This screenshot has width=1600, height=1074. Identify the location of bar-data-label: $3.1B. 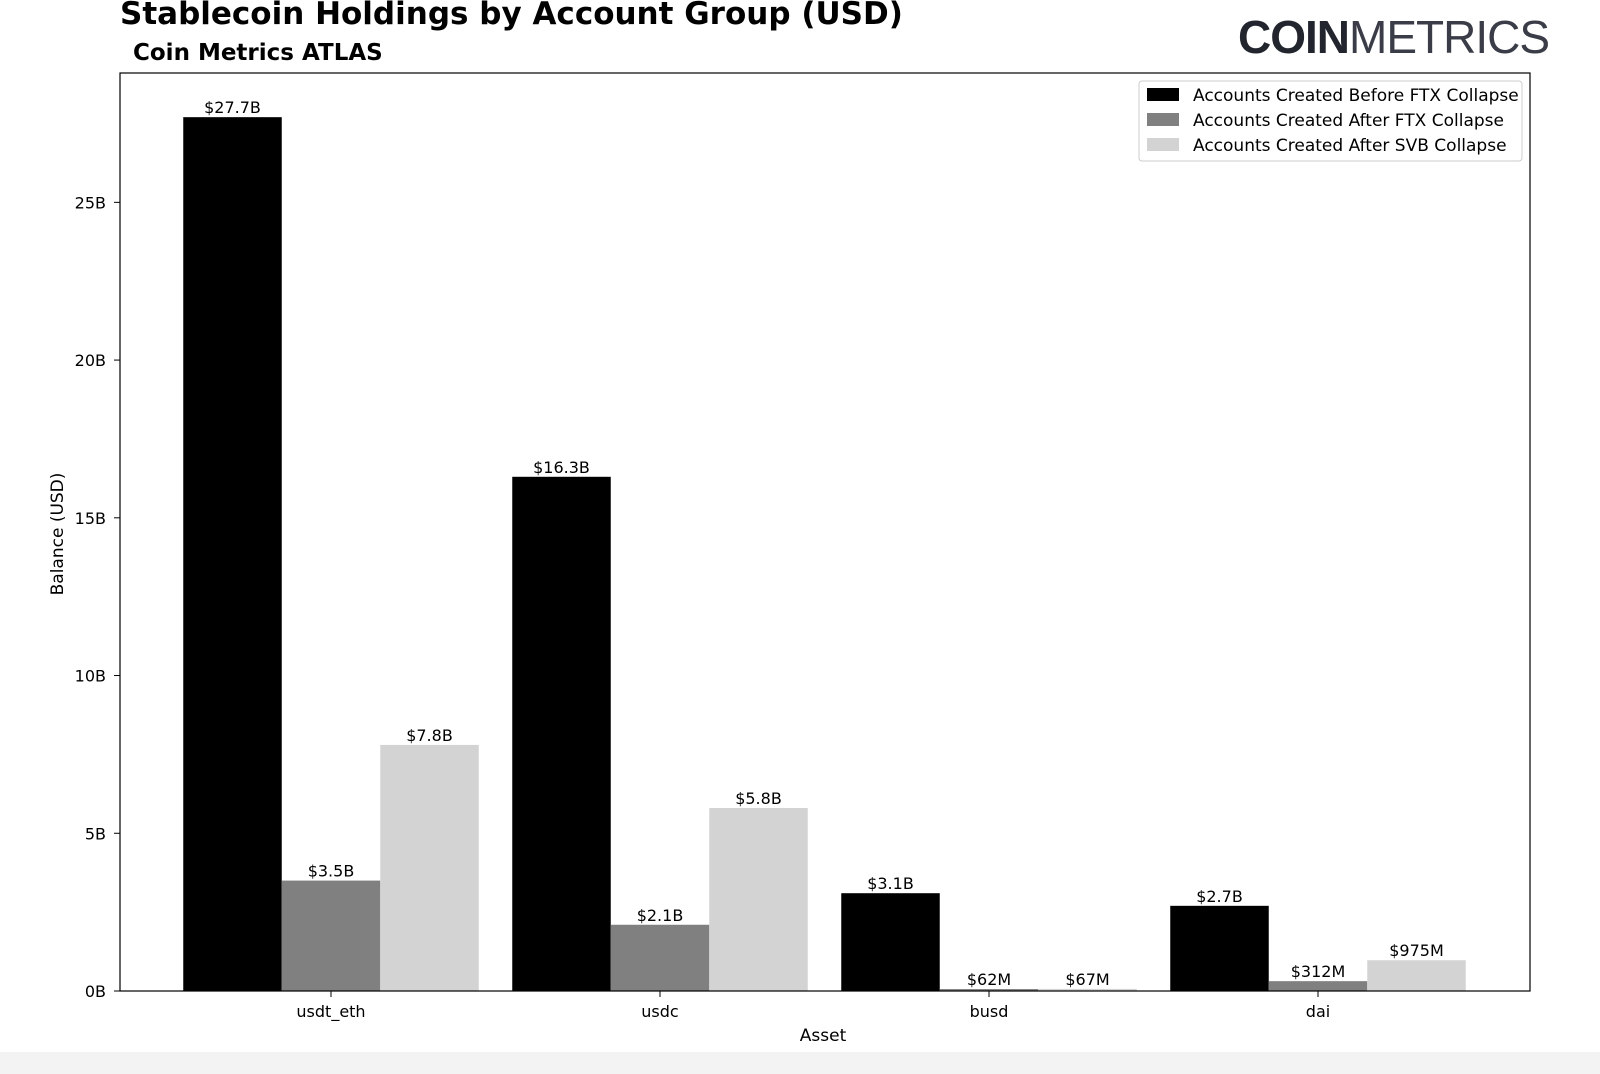
(890, 883).